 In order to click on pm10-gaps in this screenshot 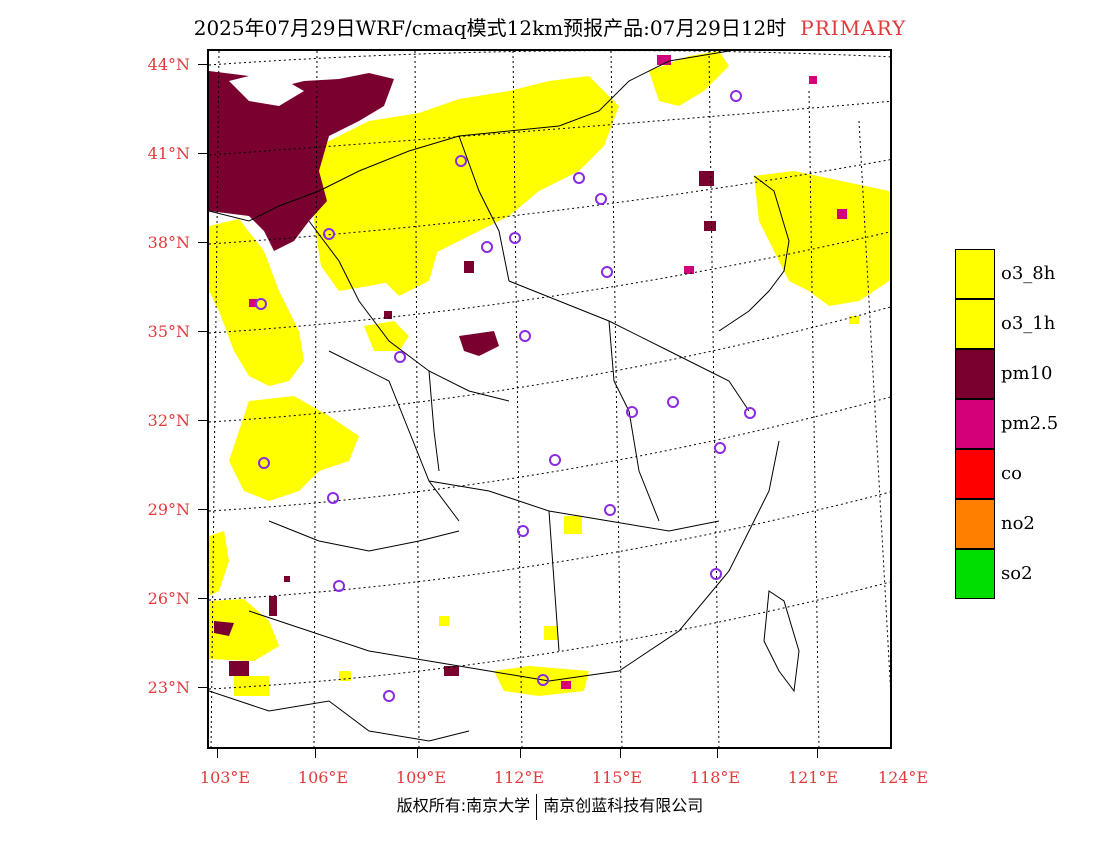, I will do `click(266, 88)`.